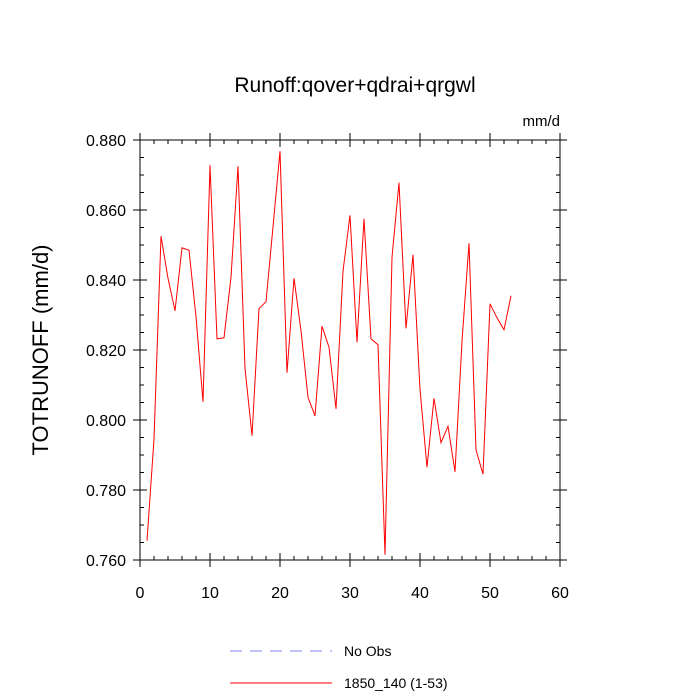 This screenshot has height=700, width=700. Describe the element at coordinates (106, 561) in the screenshot. I see `y-tick-label: 0.760` at that location.